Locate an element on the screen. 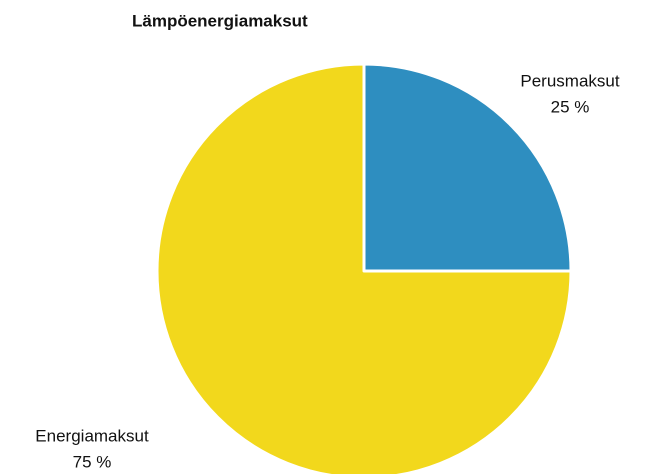 The image size is (668, 474). slice-label: Energiamaksut is located at coordinates (92, 435).